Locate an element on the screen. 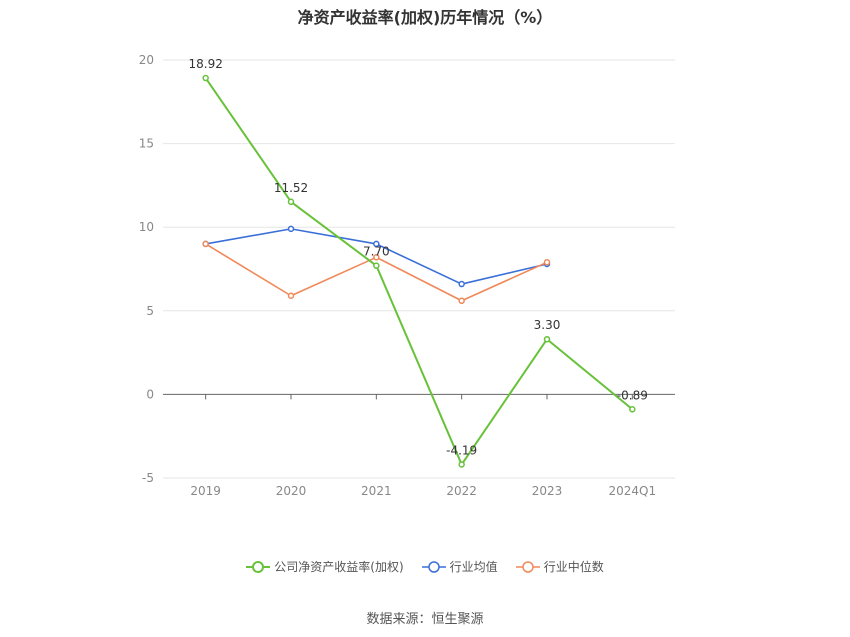 The image size is (850, 637). y-tick-label: 15 is located at coordinates (146, 144).